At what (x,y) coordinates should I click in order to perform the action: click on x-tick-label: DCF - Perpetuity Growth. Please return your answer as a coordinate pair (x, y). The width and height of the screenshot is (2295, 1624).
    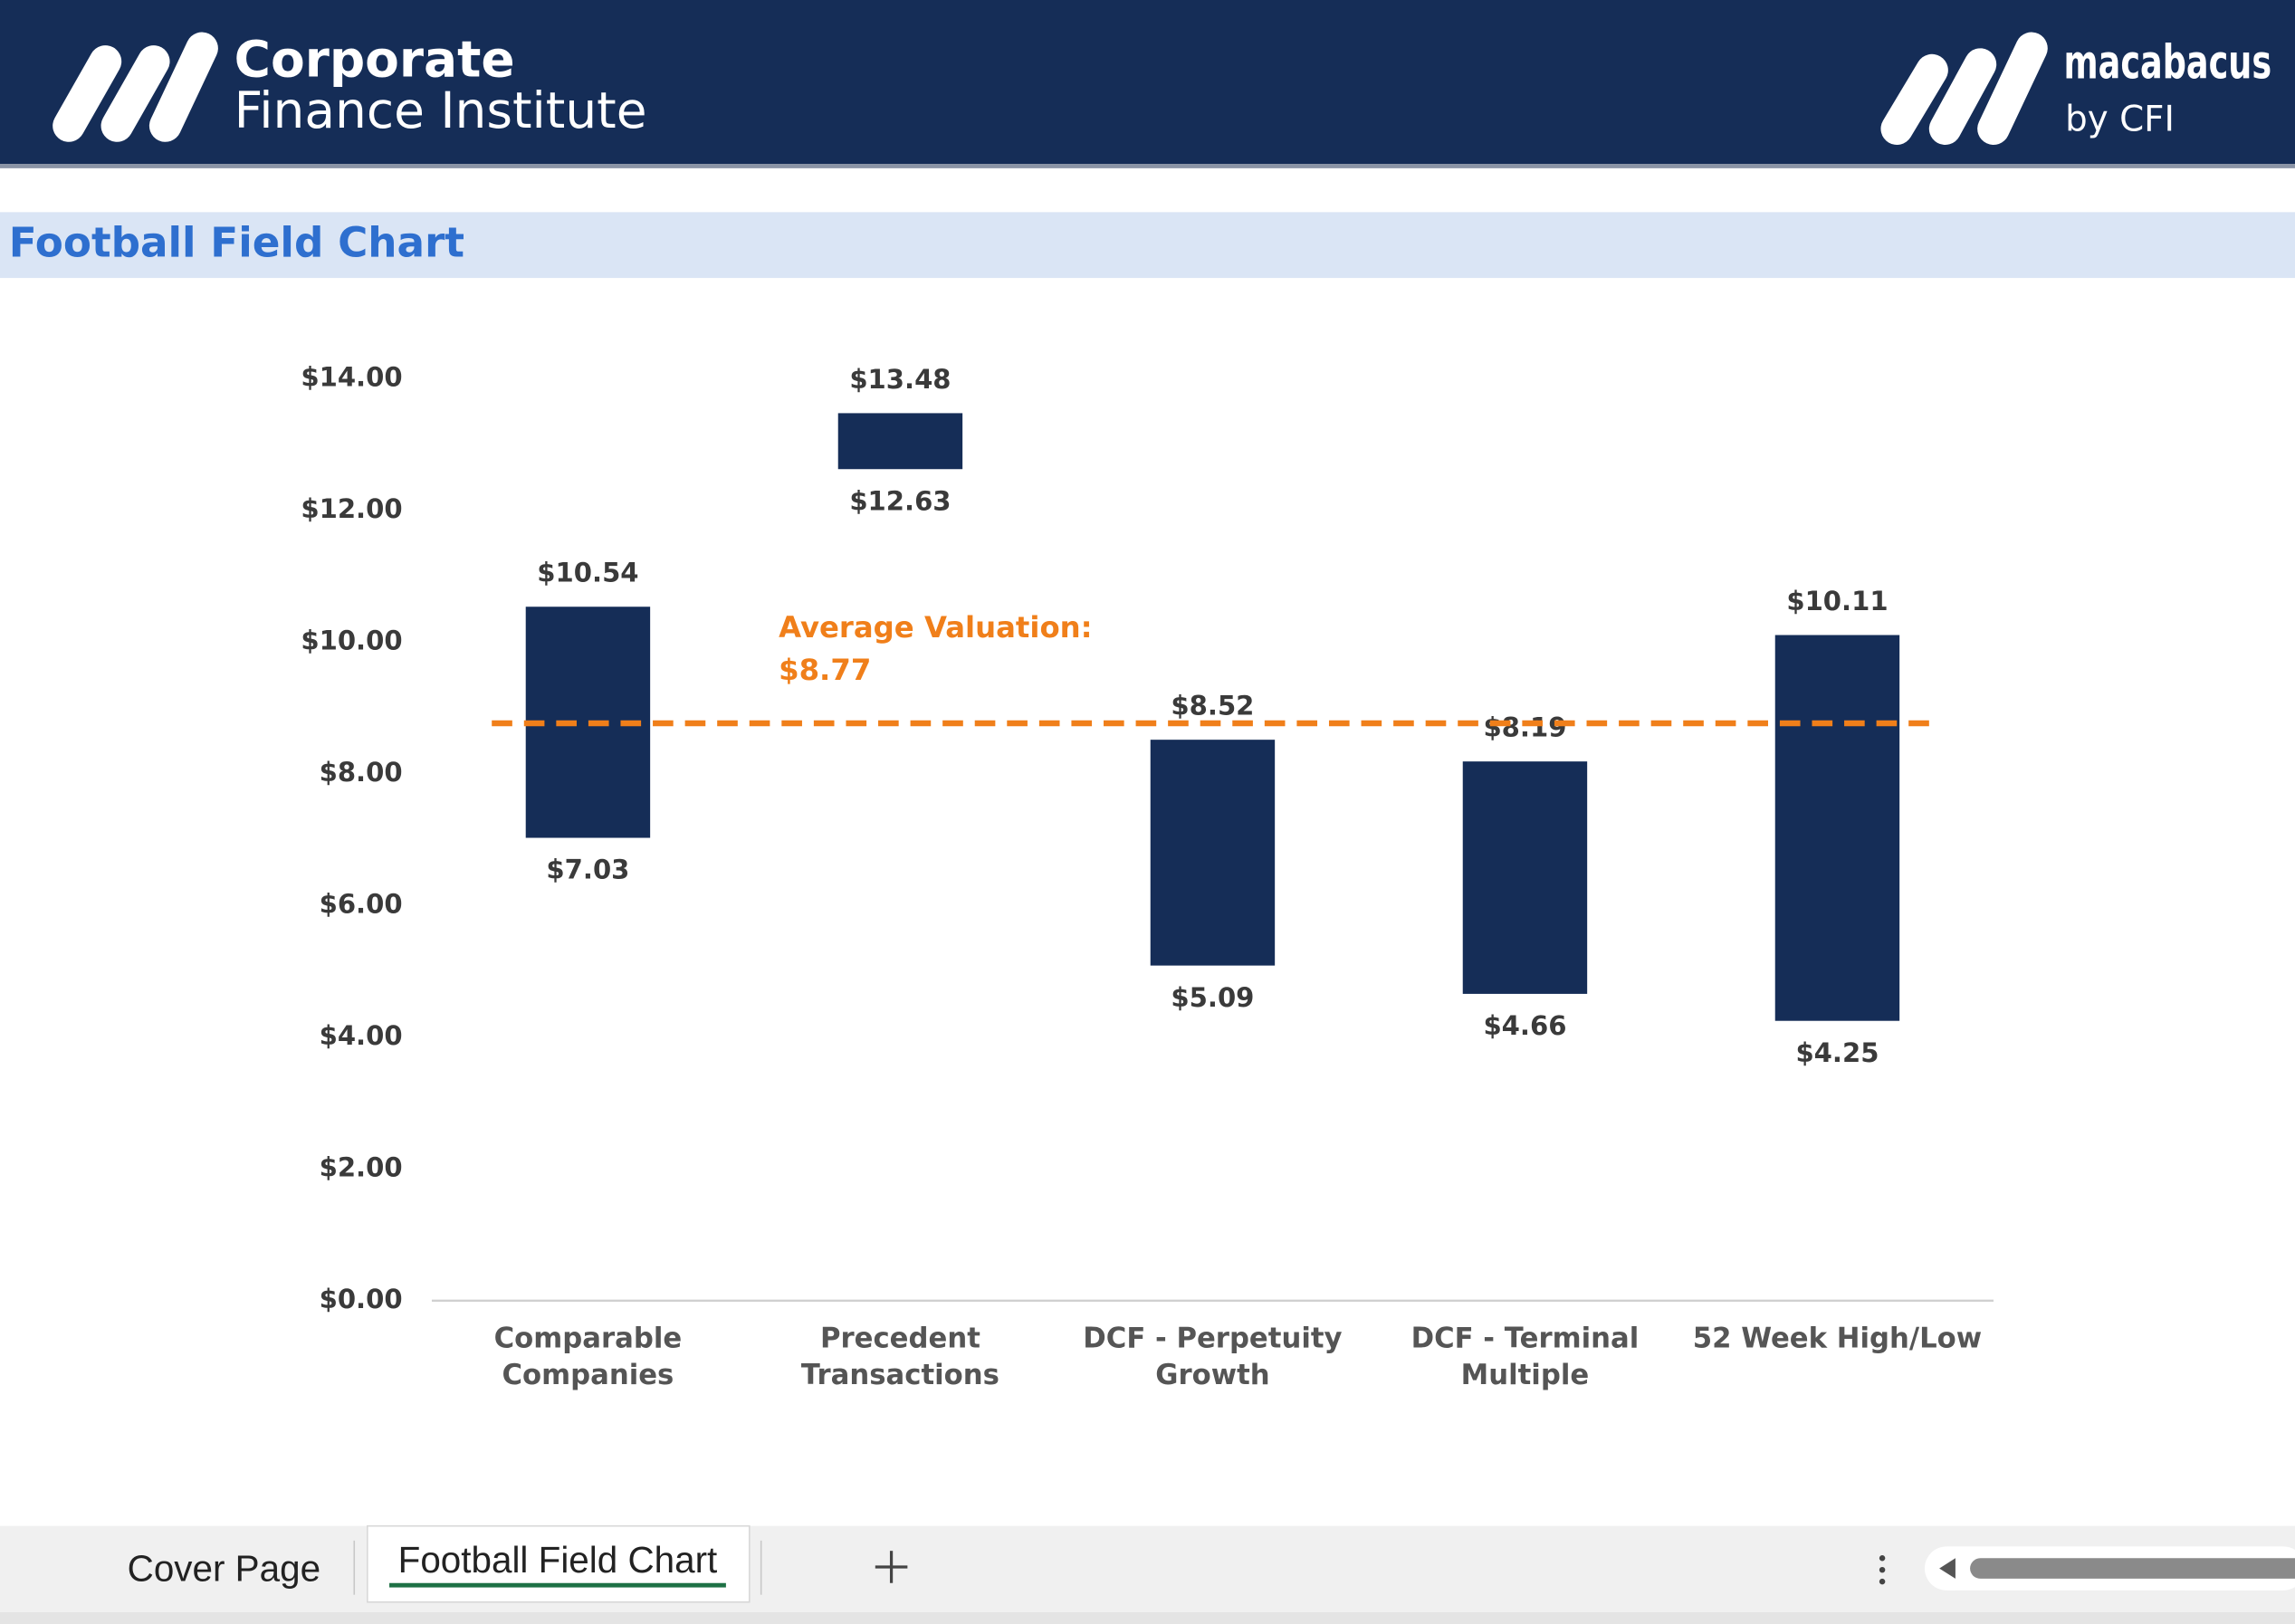
    Looking at the image, I should click on (1213, 1357).